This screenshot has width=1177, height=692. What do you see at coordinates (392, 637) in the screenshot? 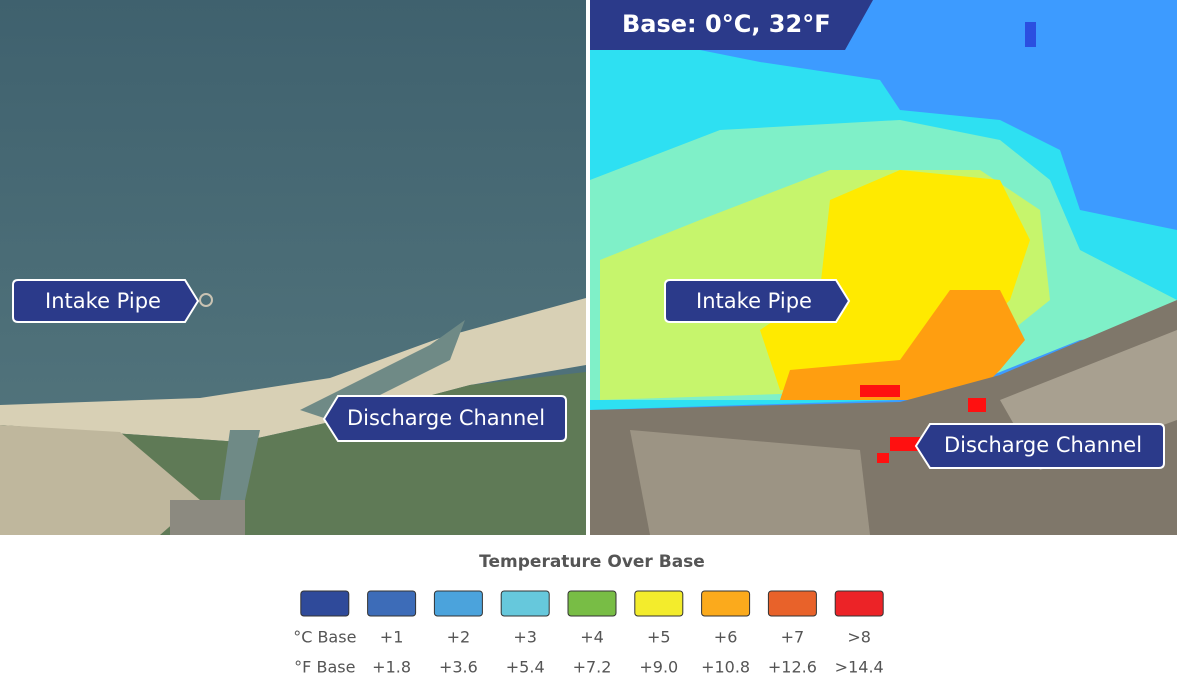
I see `legend-celsius: +1` at bounding box center [392, 637].